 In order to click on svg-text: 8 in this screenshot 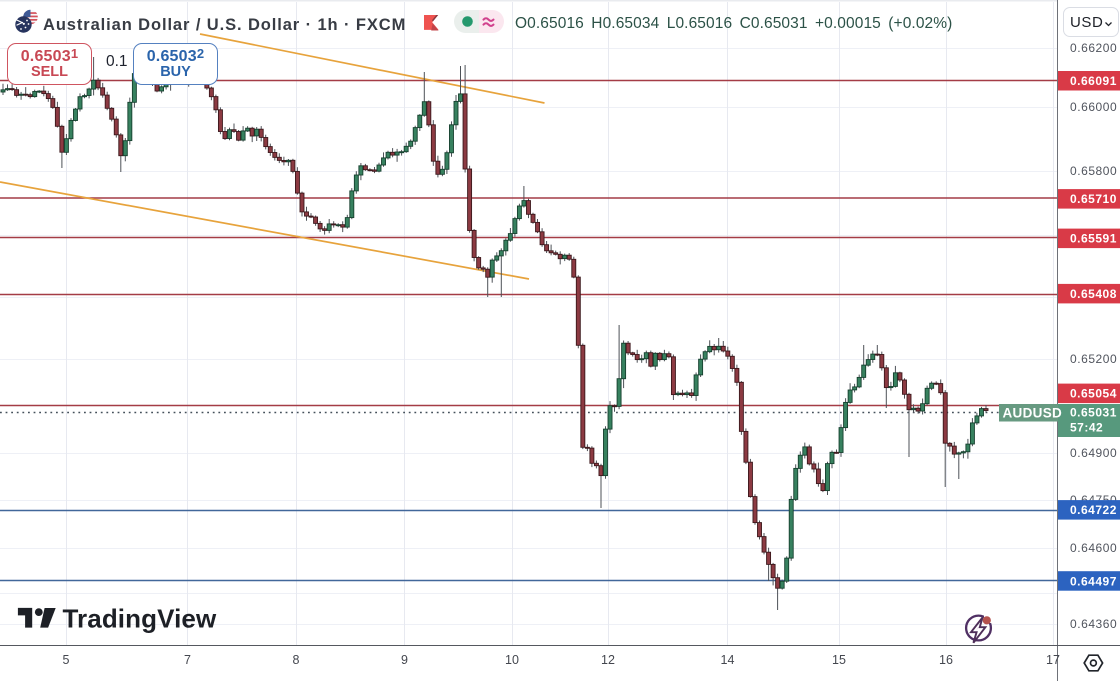, I will do `click(296, 660)`.